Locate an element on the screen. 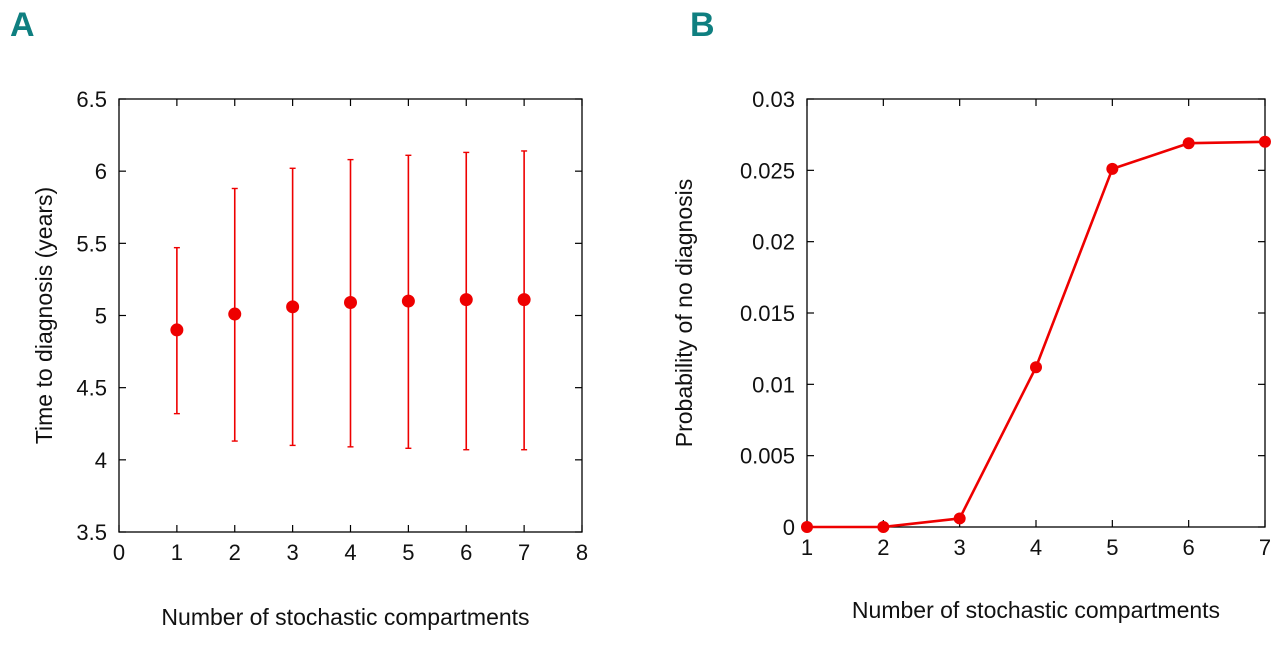 The image size is (1280, 645). x-tick-label-a: 2 is located at coordinates (235, 552).